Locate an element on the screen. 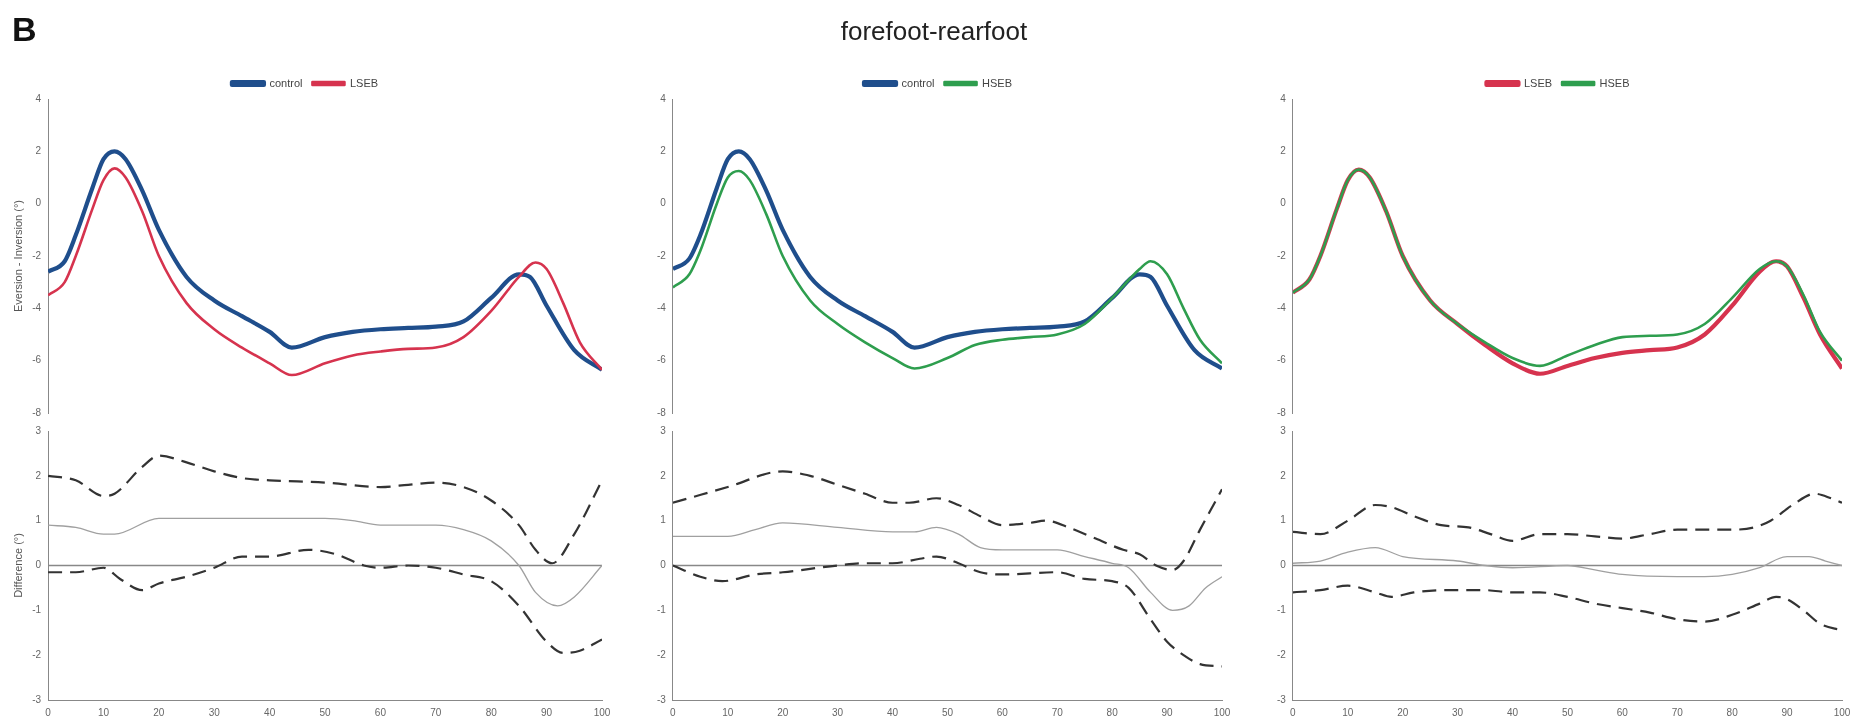 Image resolution: width=1876 pixels, height=724 pixels. text: B is located at coordinates (24, 29).